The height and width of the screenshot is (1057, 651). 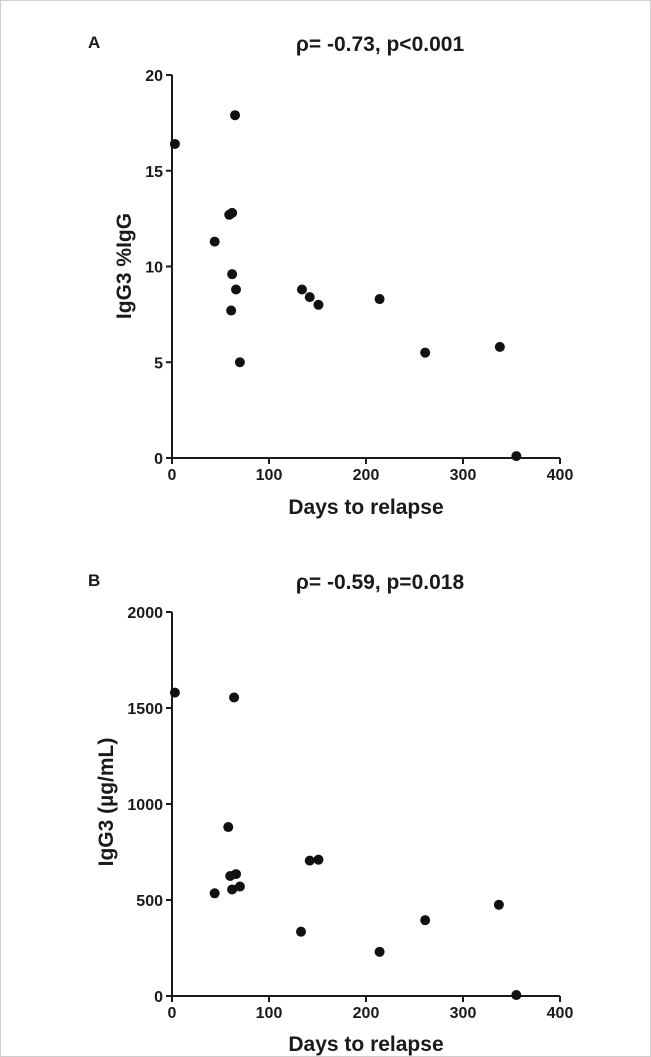 What do you see at coordinates (154, 76) in the screenshot?
I see `panel-a-ytick-label: 20` at bounding box center [154, 76].